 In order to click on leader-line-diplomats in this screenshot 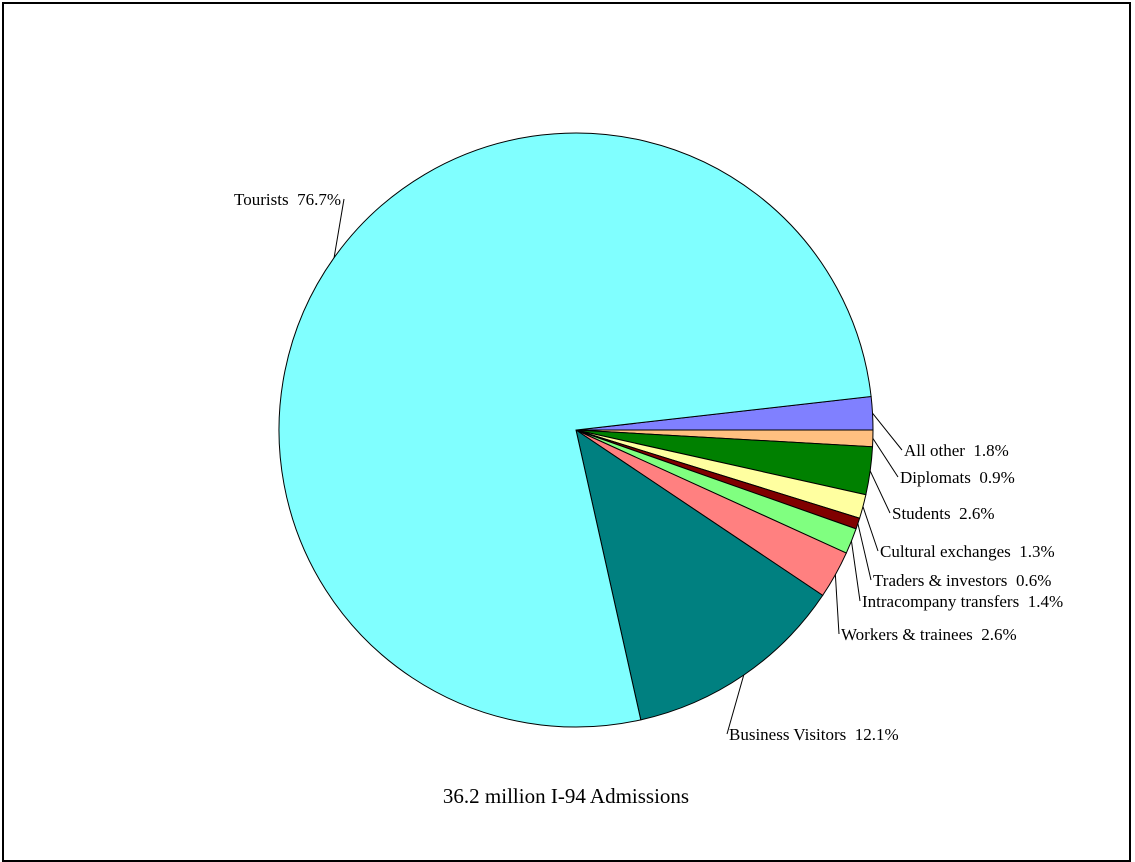, I will do `click(885, 458)`.